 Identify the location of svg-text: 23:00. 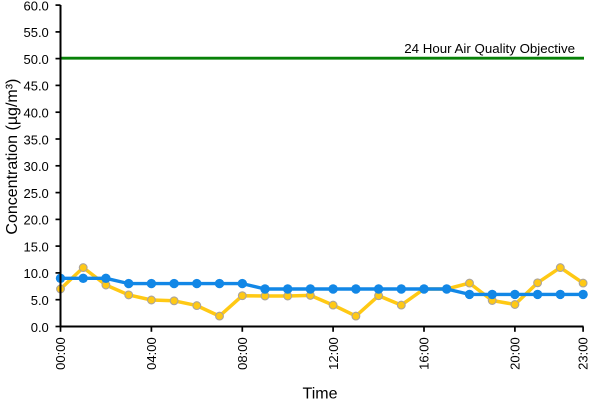
(583, 353).